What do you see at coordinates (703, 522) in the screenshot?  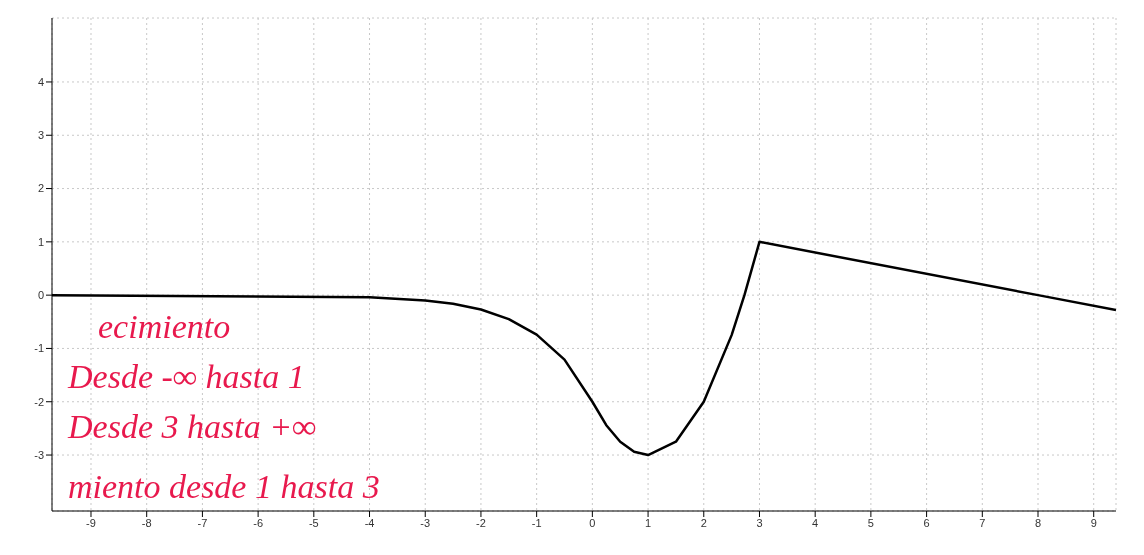 I see `x-tick-label: 2` at bounding box center [703, 522].